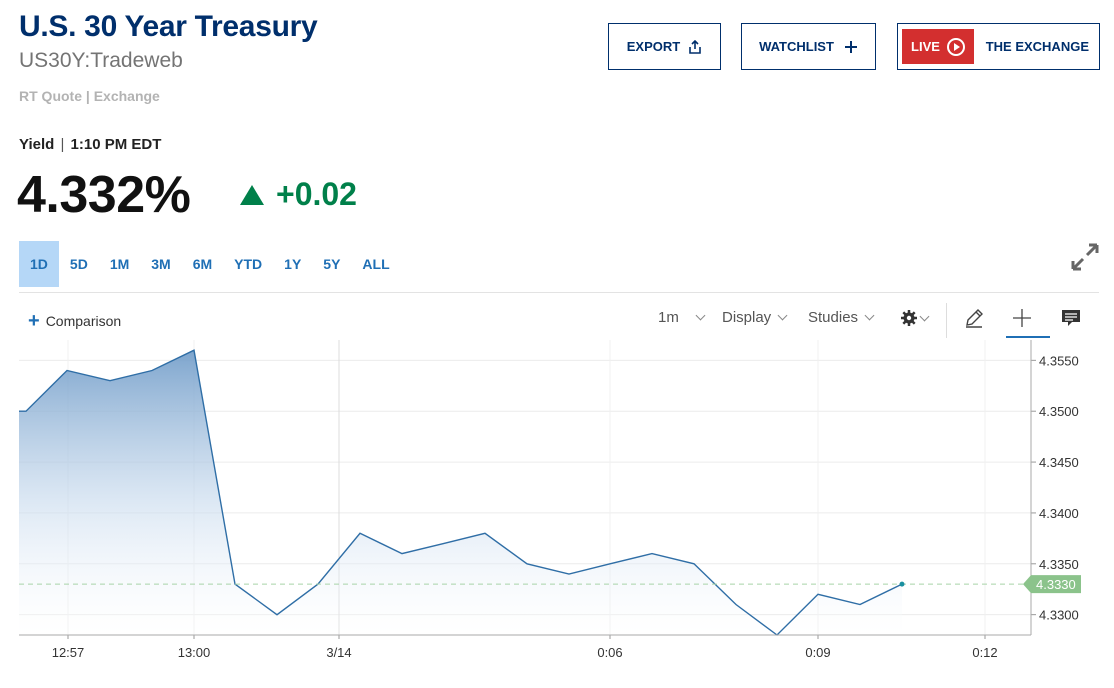  What do you see at coordinates (248, 264) in the screenshot?
I see `range-ytd: YTD` at bounding box center [248, 264].